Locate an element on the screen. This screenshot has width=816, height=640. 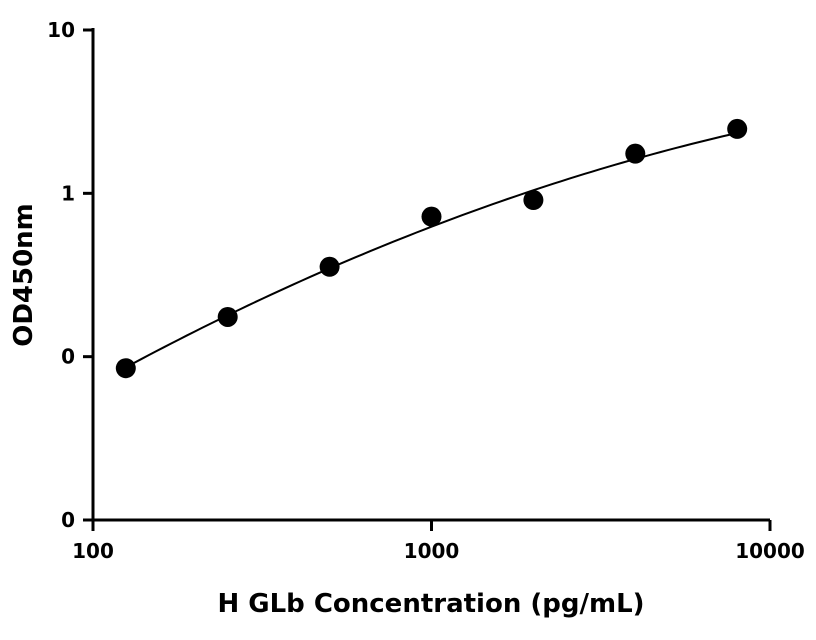
x-tick-label: 100 is located at coordinates (93, 551).